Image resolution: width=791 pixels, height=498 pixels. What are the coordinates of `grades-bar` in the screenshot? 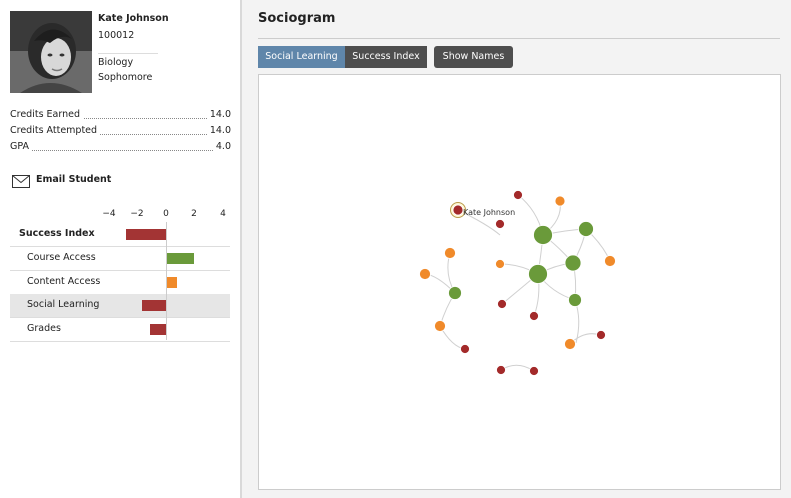 It's located at (158, 329).